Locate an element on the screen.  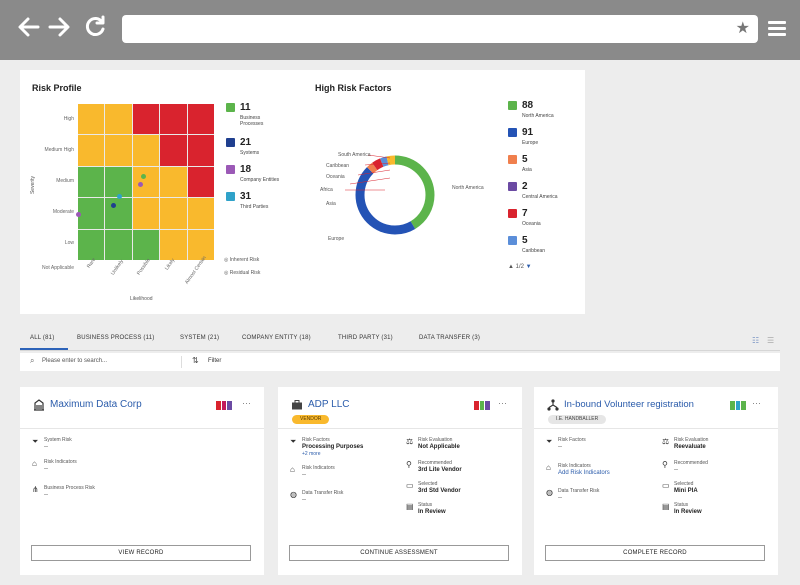
card-title: Maximum Data Corp is located at coordinates (96, 404).